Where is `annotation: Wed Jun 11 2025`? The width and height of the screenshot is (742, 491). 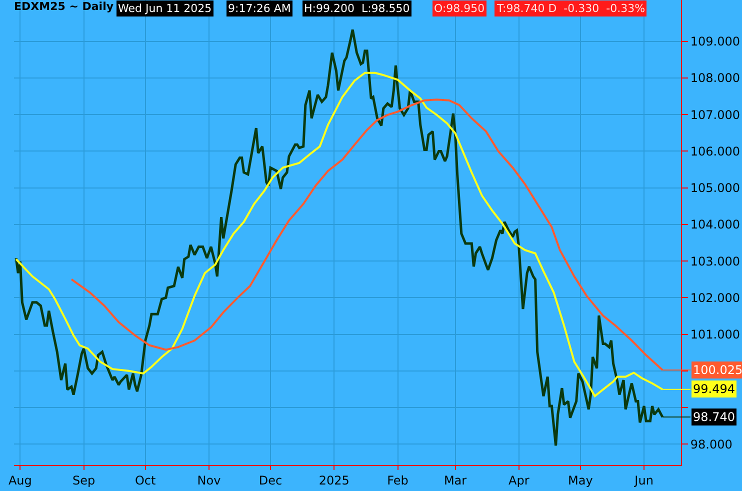 annotation: Wed Jun 11 2025 is located at coordinates (165, 8).